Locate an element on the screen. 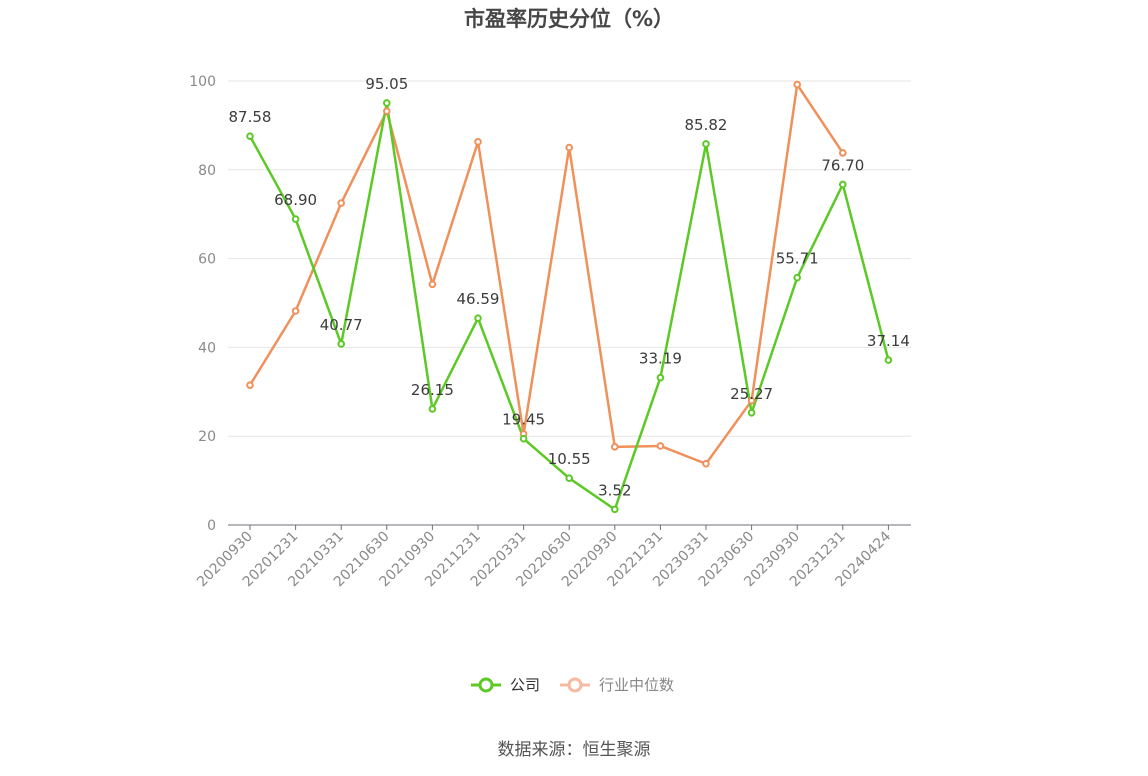 This screenshot has height=776, width=1148. legend-item-industry: 行业中位数 is located at coordinates (617, 685).